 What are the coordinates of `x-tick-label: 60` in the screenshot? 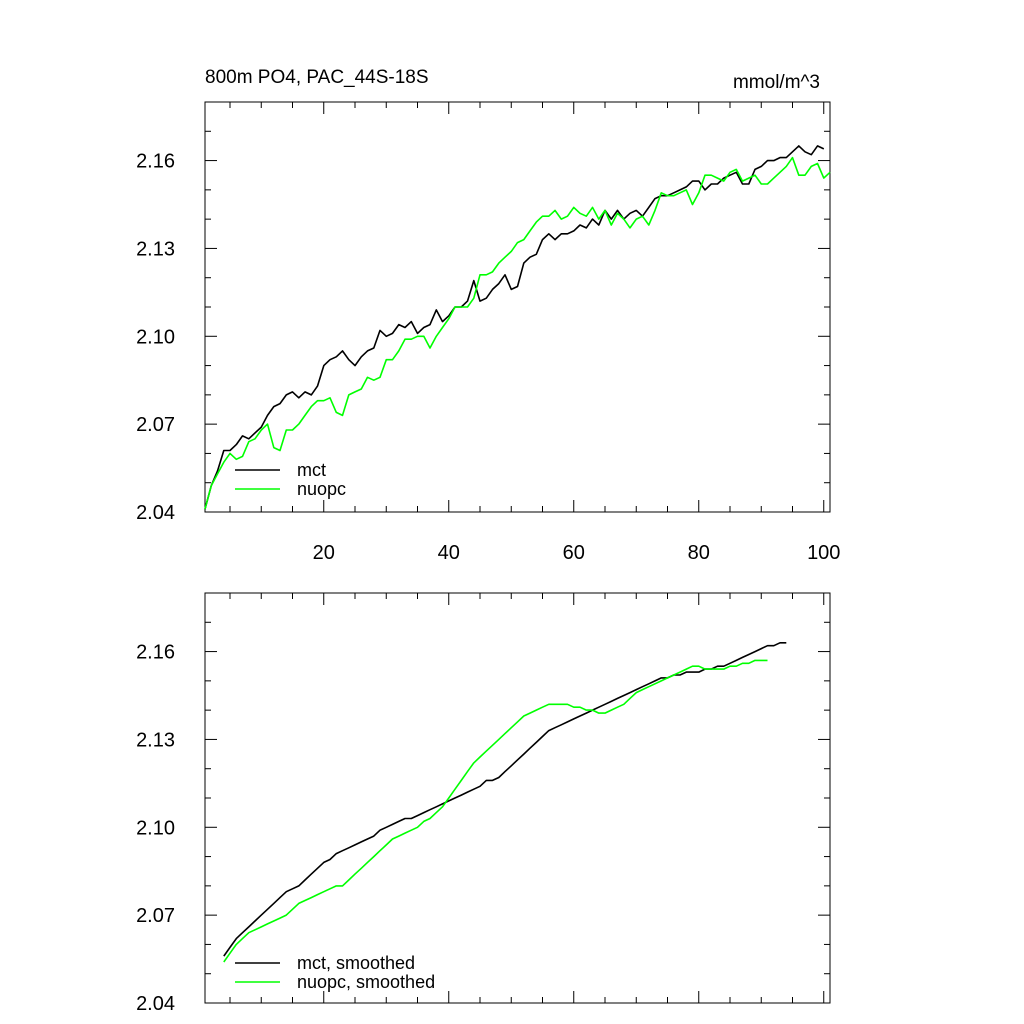 It's located at (574, 553).